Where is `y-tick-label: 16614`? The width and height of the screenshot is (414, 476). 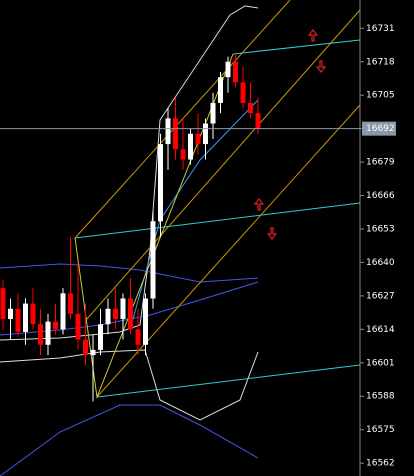 y-tick-label: 16614 is located at coordinates (380, 330).